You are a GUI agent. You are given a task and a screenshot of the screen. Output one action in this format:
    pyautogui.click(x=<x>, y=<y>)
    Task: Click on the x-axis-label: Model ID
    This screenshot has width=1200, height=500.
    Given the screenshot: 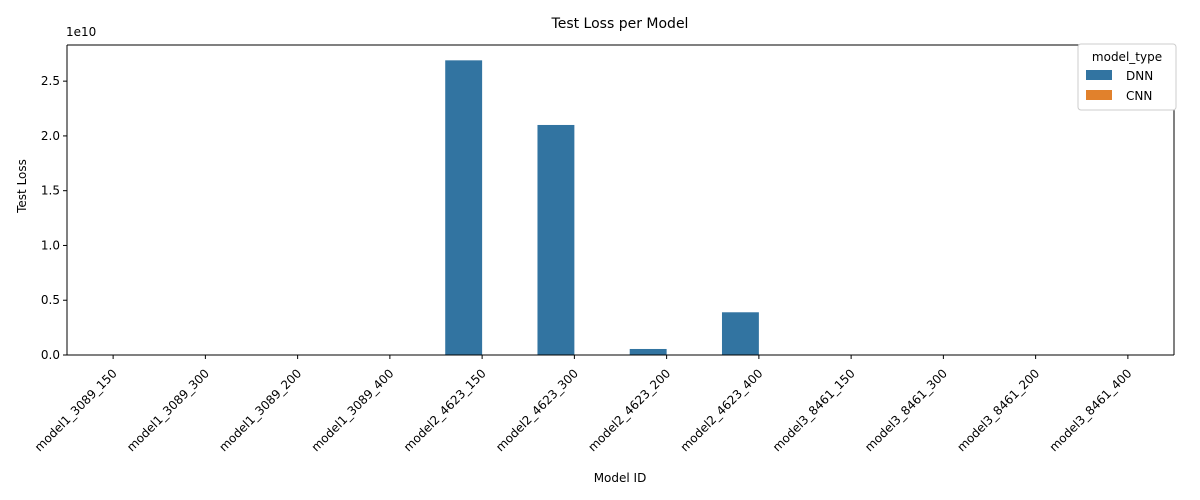 What is the action you would take?
    pyautogui.click(x=620, y=478)
    